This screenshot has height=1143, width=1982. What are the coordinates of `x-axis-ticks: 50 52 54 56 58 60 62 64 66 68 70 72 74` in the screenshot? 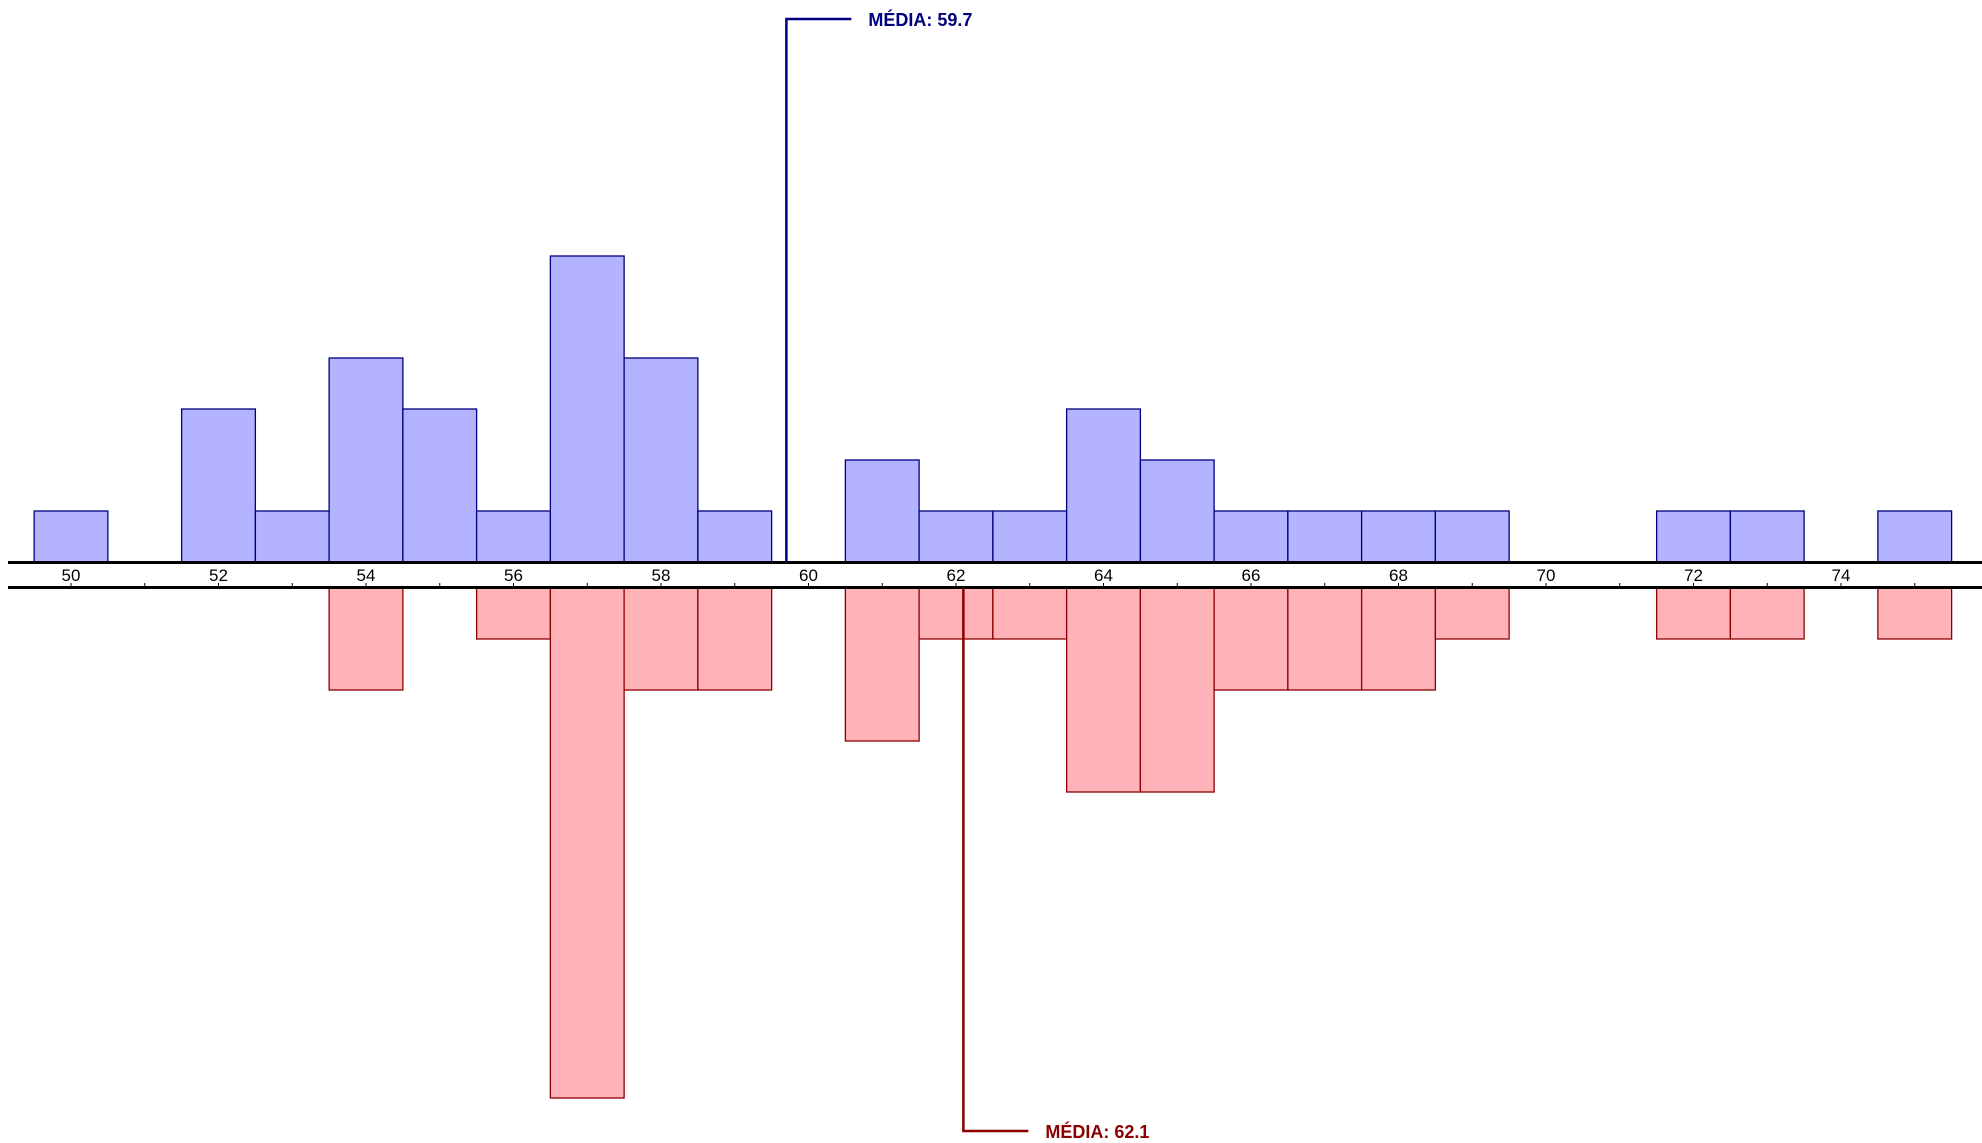 It's located at (989, 576).